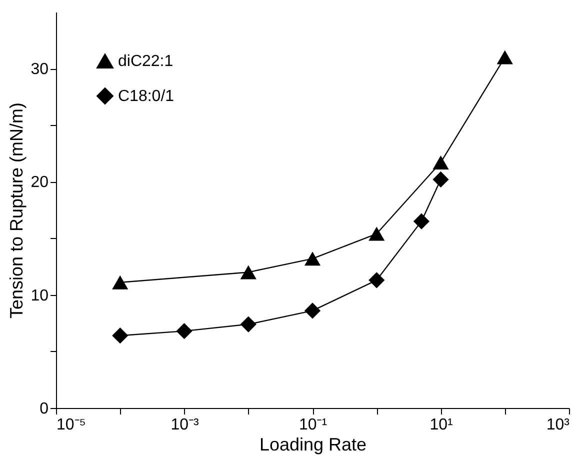  What do you see at coordinates (146, 61) in the screenshot?
I see `legend-label: diC22:1` at bounding box center [146, 61].